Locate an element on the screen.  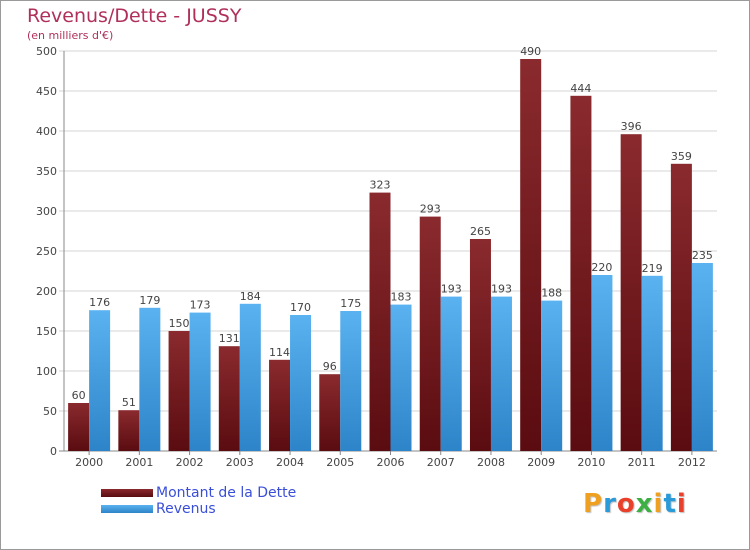
x-tick-label: 2008 is located at coordinates (491, 462).